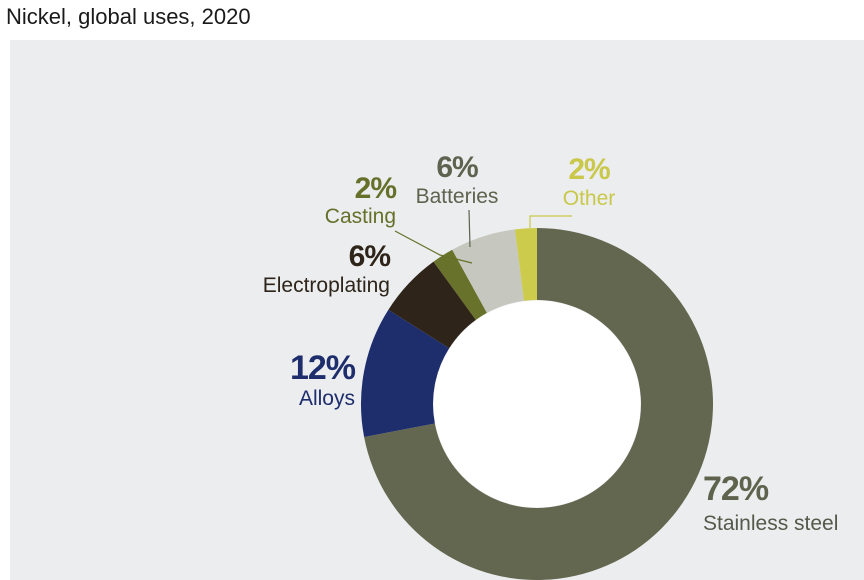  Describe the element at coordinates (327, 398) in the screenshot. I see `category-label-alloys: Alloys` at that location.